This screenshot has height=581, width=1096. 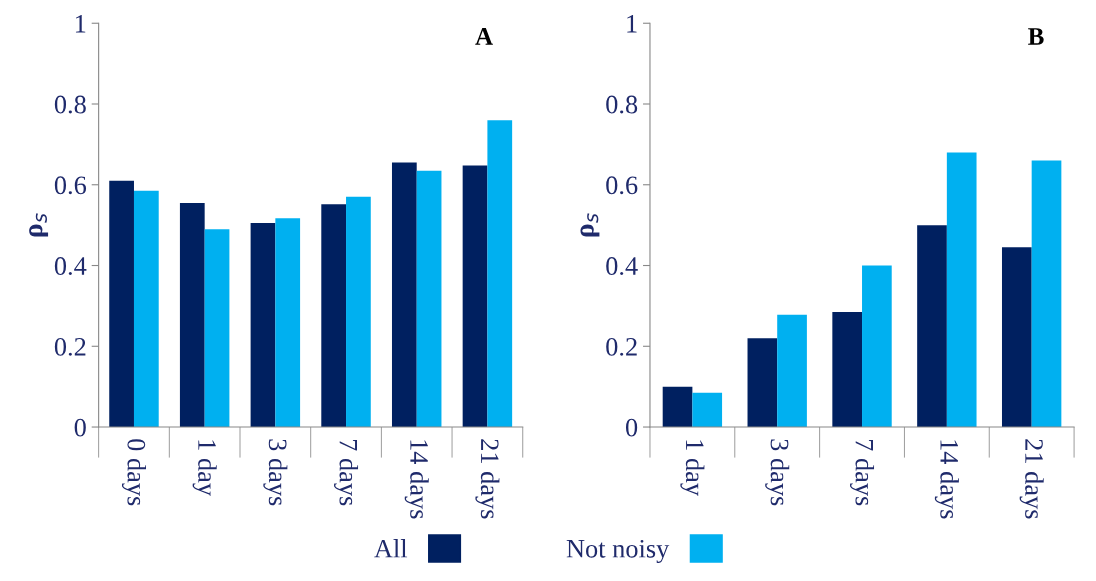 I want to click on chart-title: A, so click(x=484, y=36).